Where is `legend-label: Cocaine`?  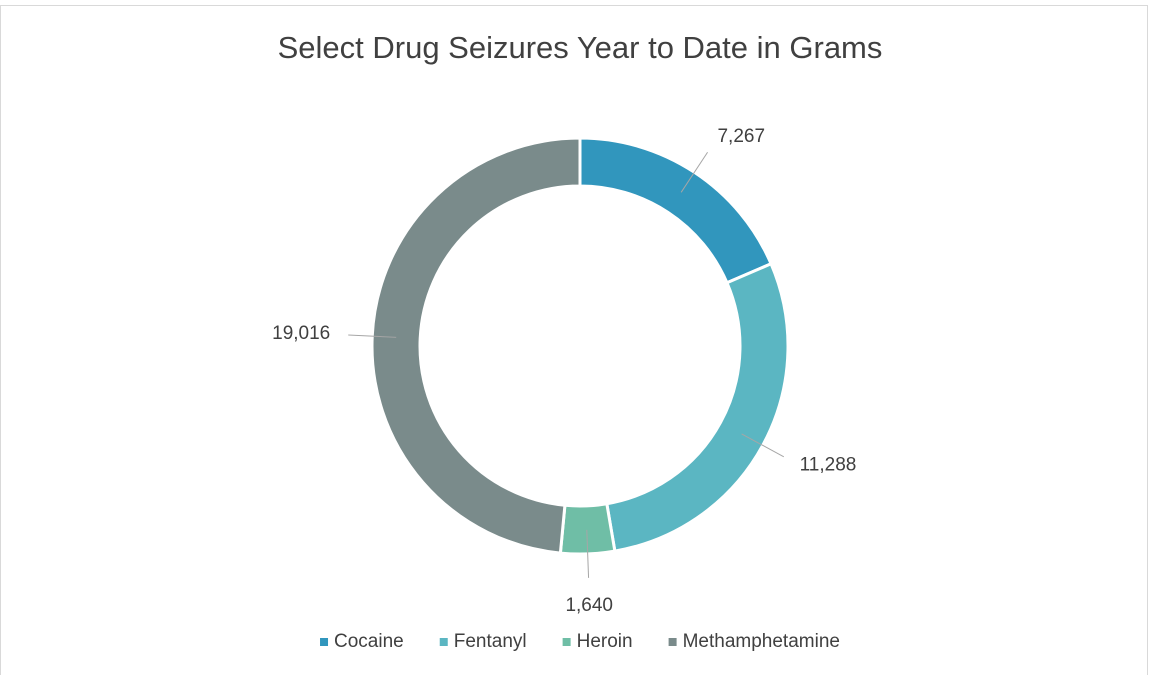
legend-label: Cocaine is located at coordinates (369, 641).